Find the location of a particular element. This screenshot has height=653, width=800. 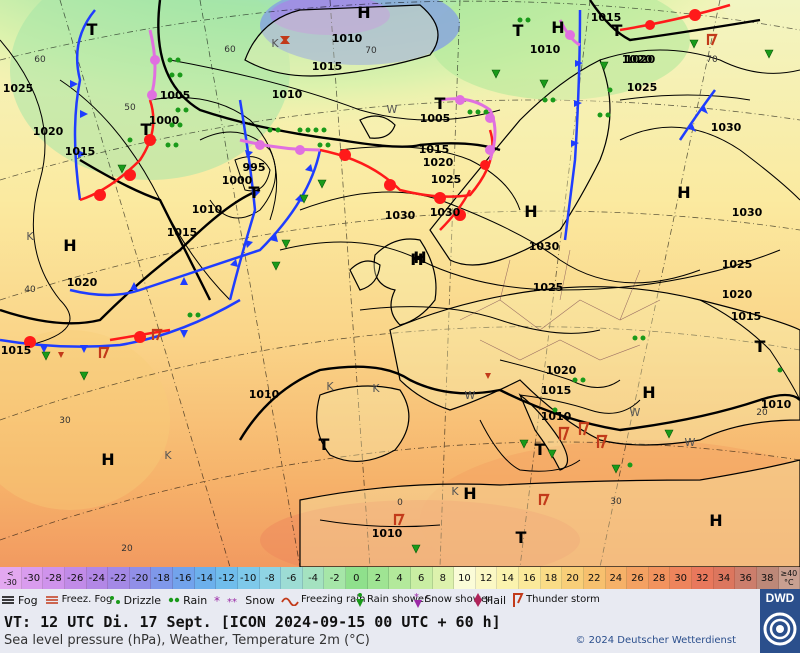

scale-cell: 24 is located at coordinates (616, 578).